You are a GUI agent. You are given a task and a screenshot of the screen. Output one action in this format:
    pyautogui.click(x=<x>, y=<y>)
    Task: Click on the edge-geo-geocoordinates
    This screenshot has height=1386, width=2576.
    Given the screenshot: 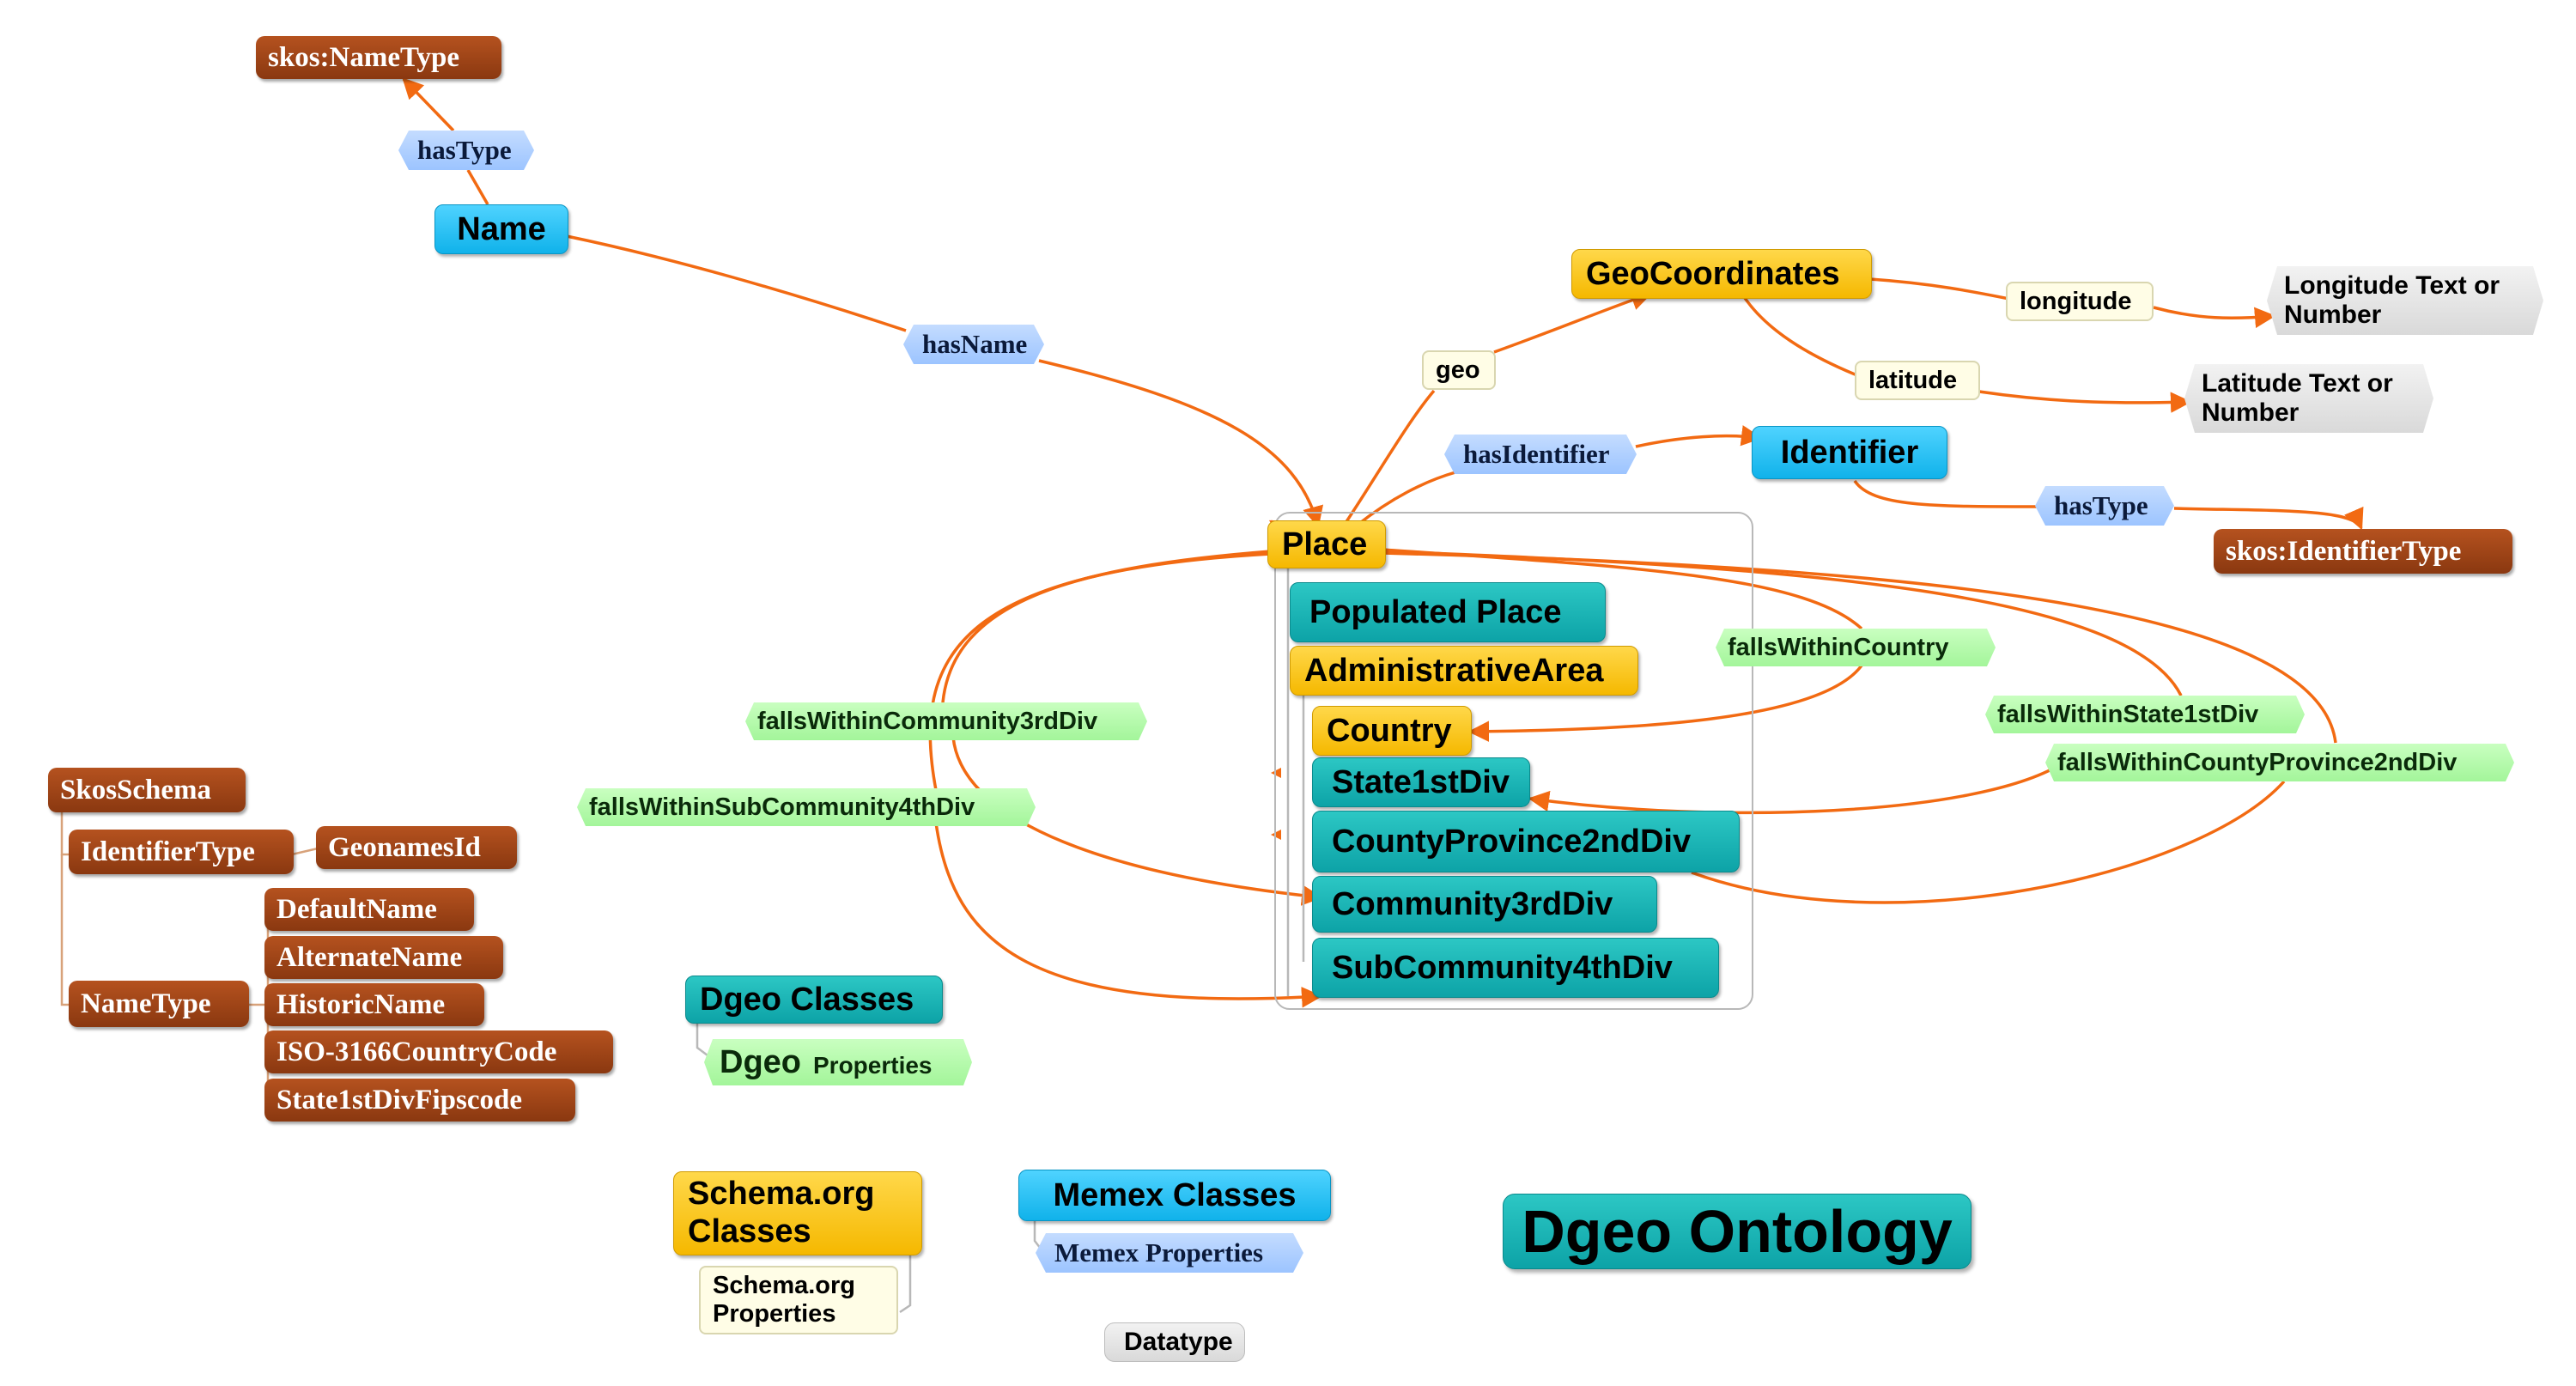 What is the action you would take?
    pyautogui.click(x=1573, y=321)
    